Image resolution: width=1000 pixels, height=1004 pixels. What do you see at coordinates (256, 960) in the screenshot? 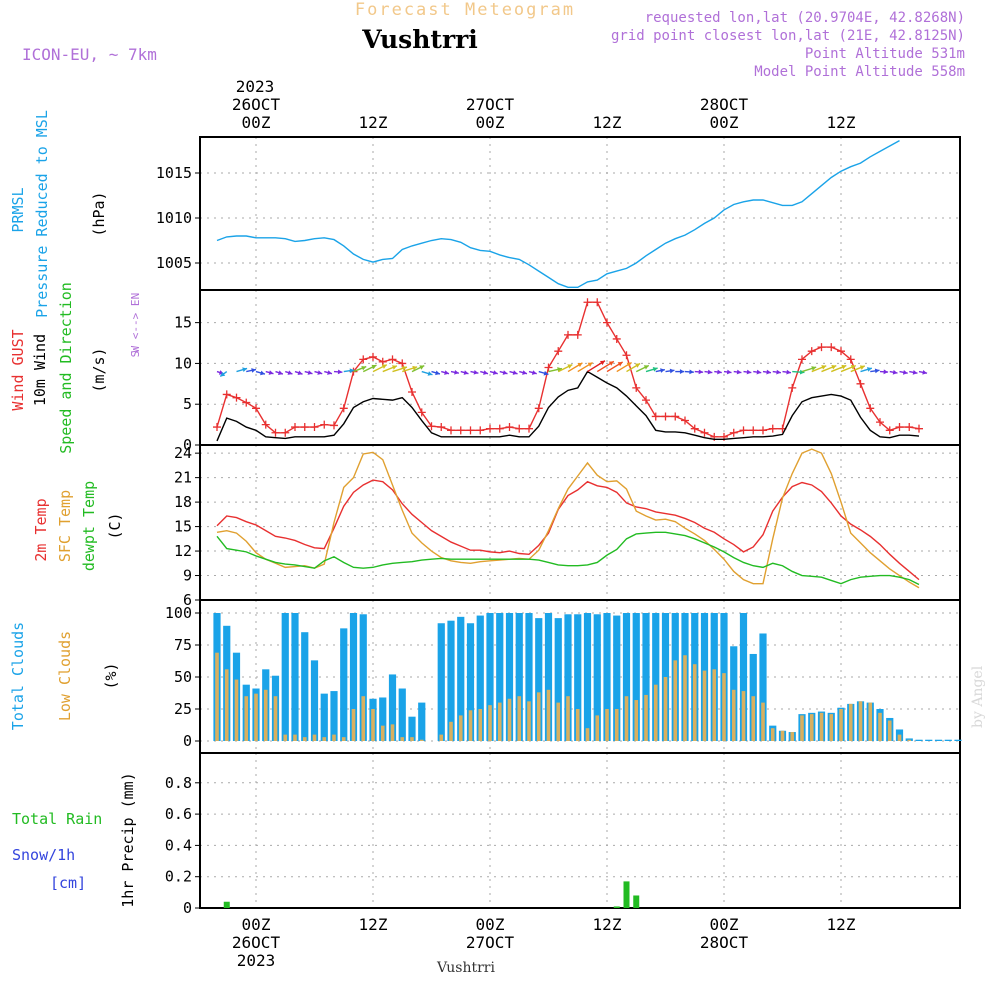
I see `bottom-year-label: 2023` at bounding box center [256, 960].